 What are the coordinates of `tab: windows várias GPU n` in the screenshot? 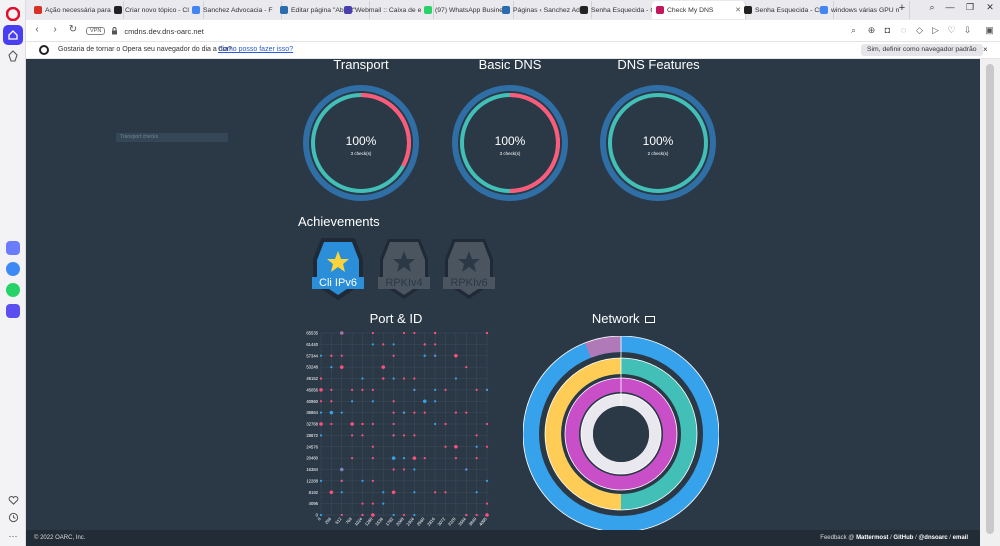 It's located at (863, 10).